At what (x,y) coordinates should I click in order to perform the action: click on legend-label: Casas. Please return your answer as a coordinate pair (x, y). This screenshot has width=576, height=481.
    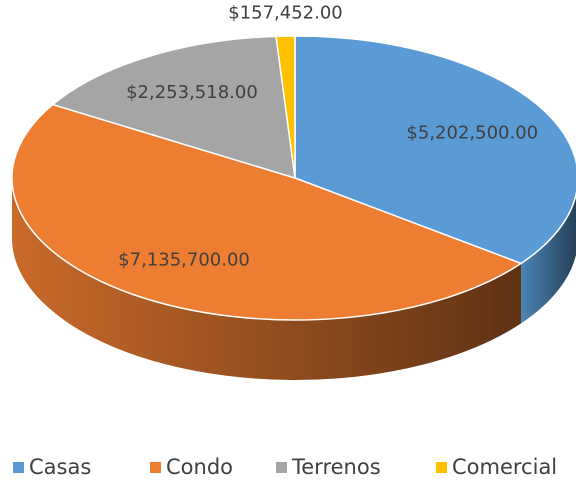
    Looking at the image, I should click on (60, 467).